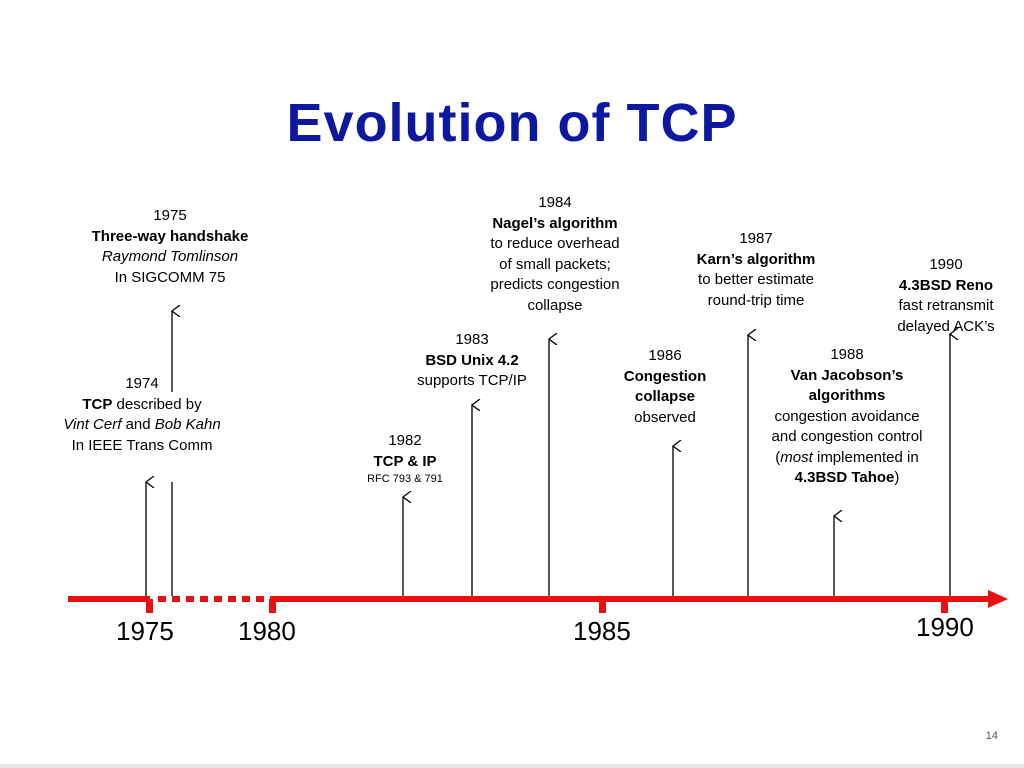 Image resolution: width=1024 pixels, height=768 pixels. Describe the element at coordinates (756, 279) in the screenshot. I see `event-text: to better estimate` at that location.